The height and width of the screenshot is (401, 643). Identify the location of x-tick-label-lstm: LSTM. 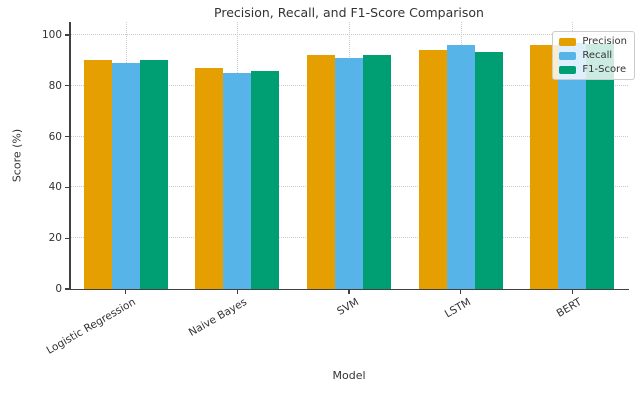
(457, 308).